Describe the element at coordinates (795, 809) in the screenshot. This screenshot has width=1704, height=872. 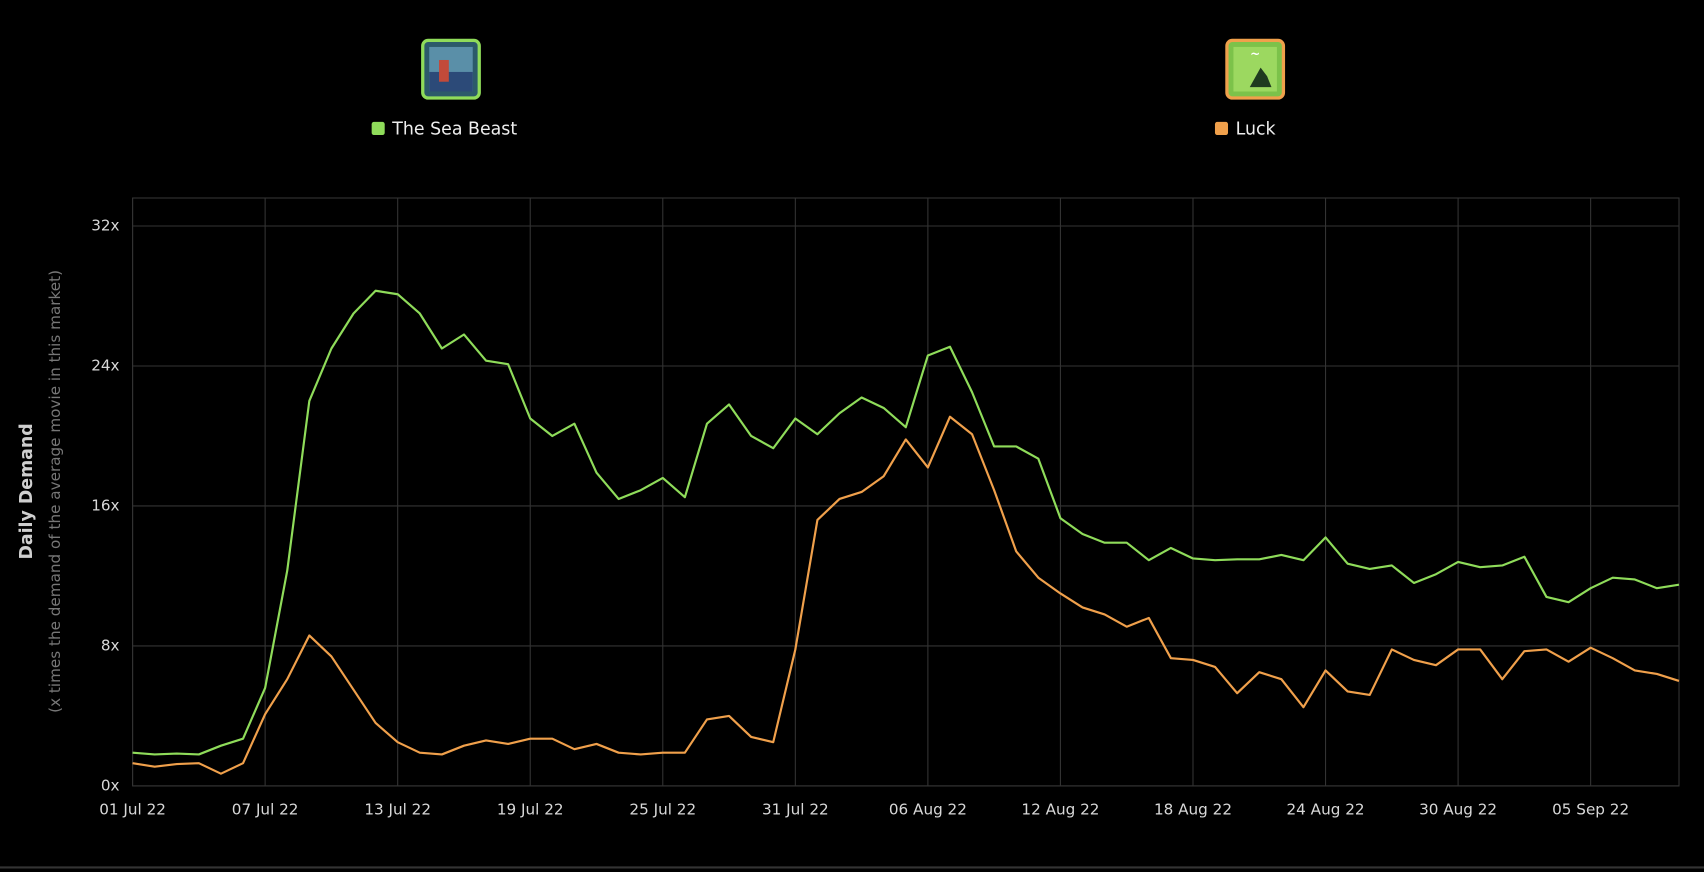
I see `x-tick-label: 31 Jul 22` at that location.